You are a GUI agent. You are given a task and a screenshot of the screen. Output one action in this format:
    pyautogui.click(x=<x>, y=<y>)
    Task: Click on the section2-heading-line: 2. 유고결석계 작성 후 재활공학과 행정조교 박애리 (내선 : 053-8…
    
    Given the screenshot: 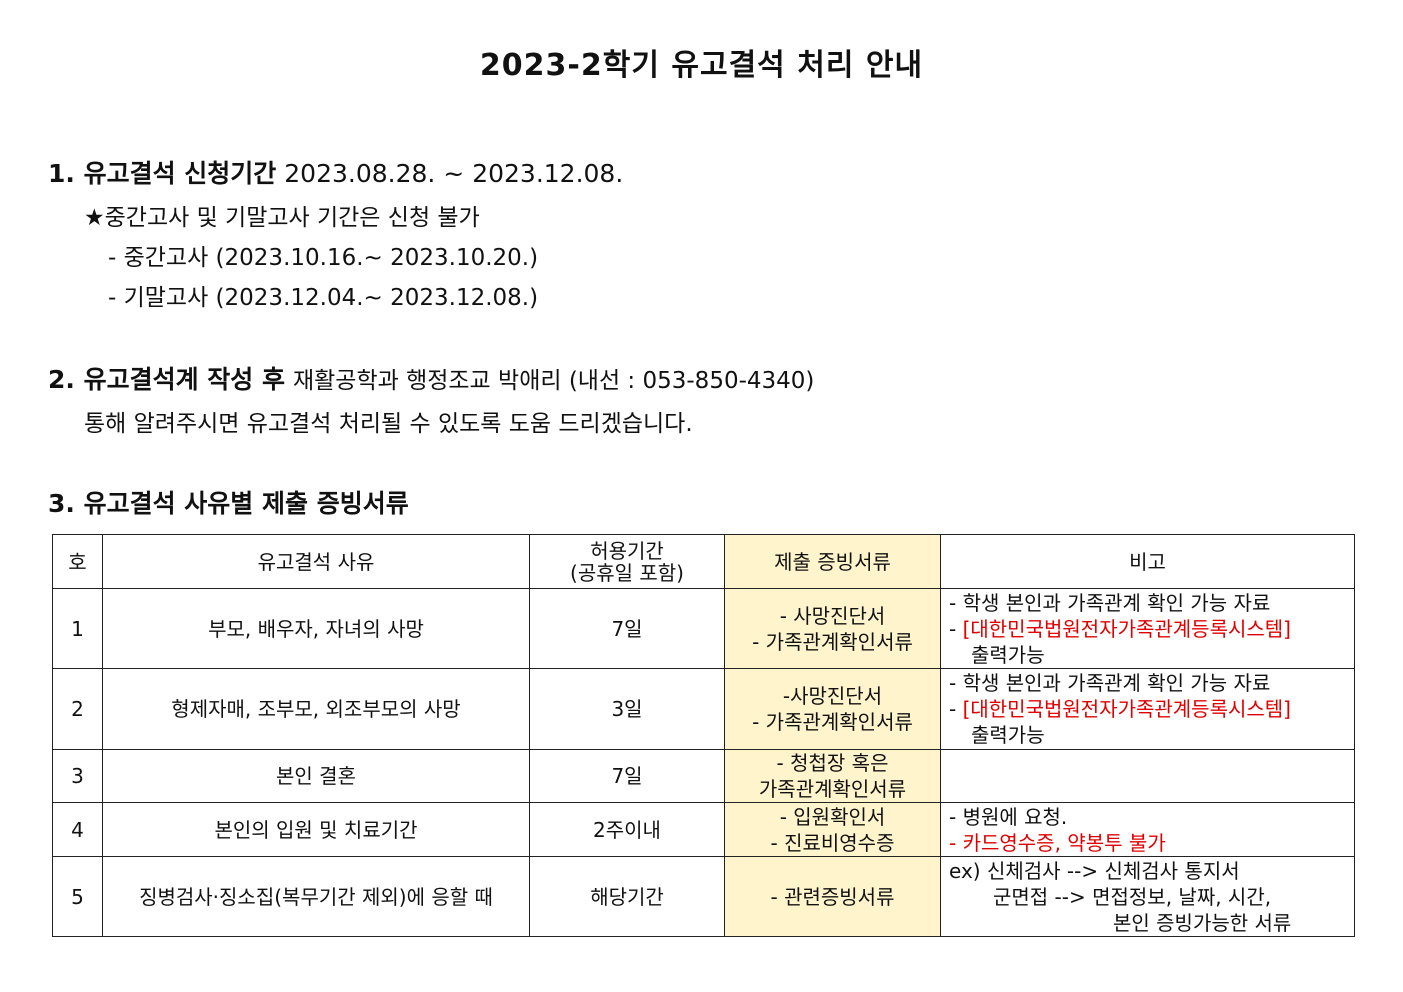 What is the action you would take?
    pyautogui.click(x=431, y=378)
    